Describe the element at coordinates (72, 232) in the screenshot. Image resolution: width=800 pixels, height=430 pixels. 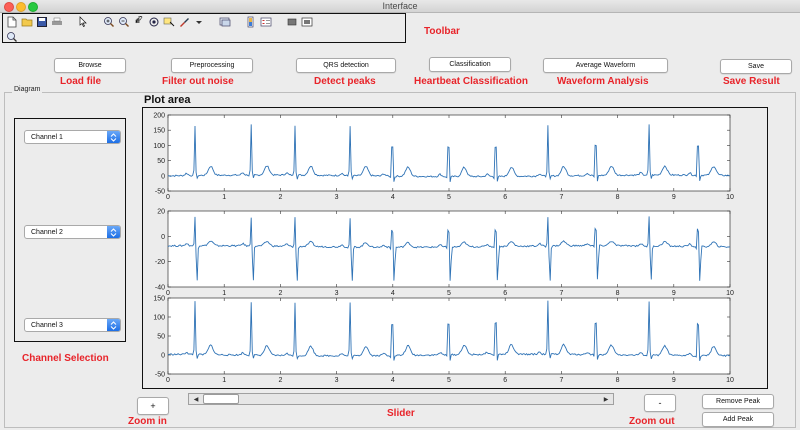
I see `channel-2-select: Channel 2` at that location.